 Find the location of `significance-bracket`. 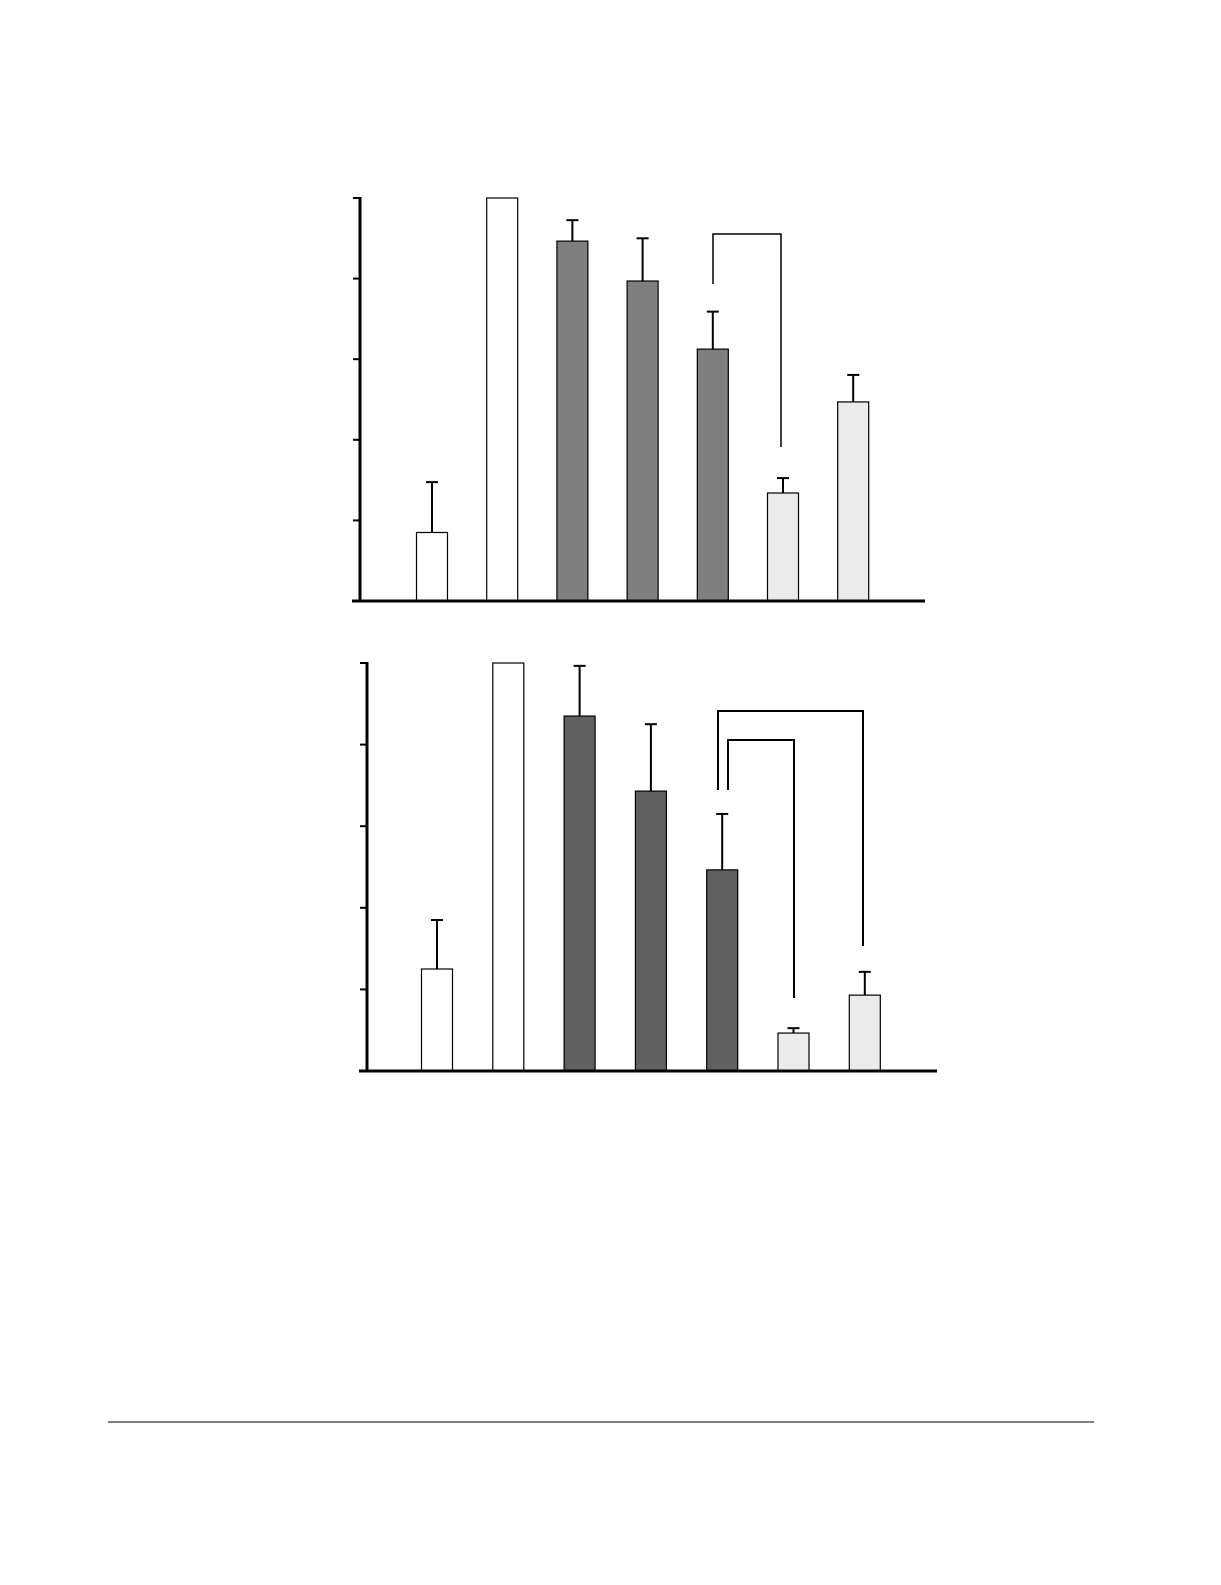

significance-bracket is located at coordinates (788, 615).